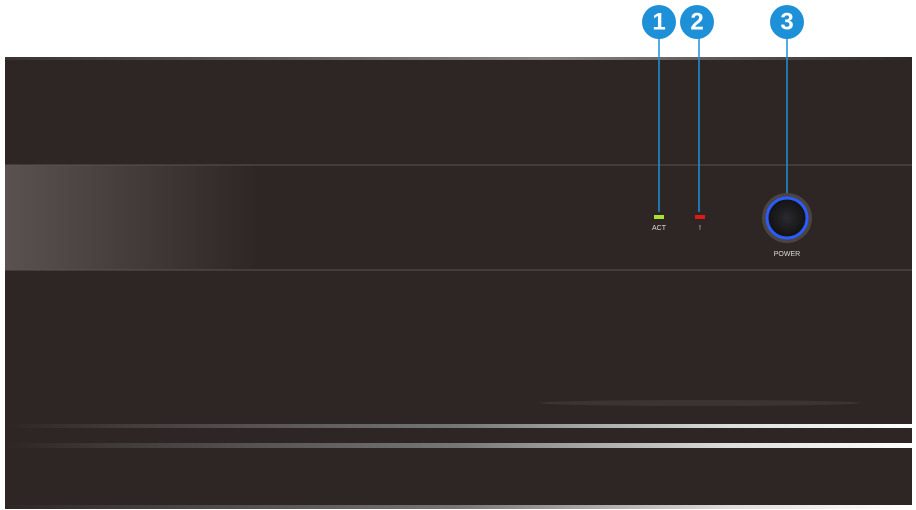 The height and width of the screenshot is (510, 916). What do you see at coordinates (700, 228) in the screenshot?
I see `led-label: !` at bounding box center [700, 228].